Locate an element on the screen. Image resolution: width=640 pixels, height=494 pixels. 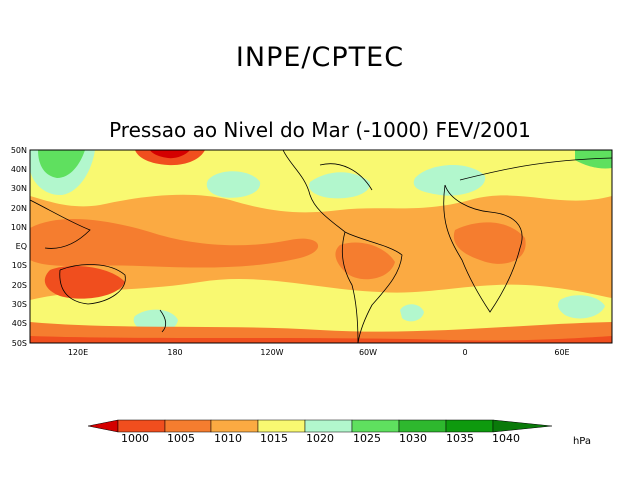
aleutian-low-core is located at coordinates (170, 154).